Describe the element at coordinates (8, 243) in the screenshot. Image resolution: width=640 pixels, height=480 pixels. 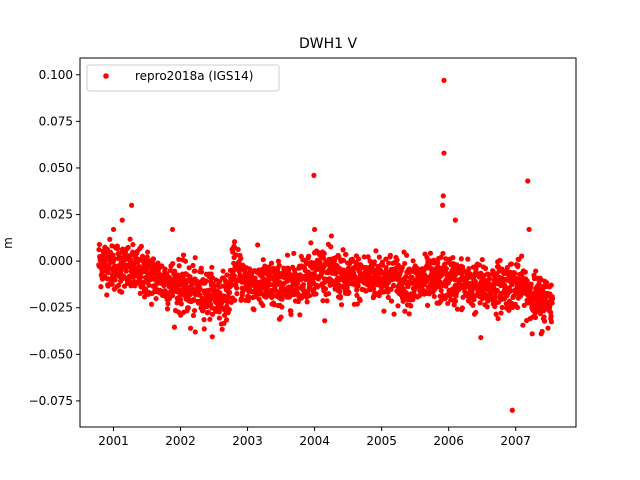
I see `y-axis-label: m` at that location.